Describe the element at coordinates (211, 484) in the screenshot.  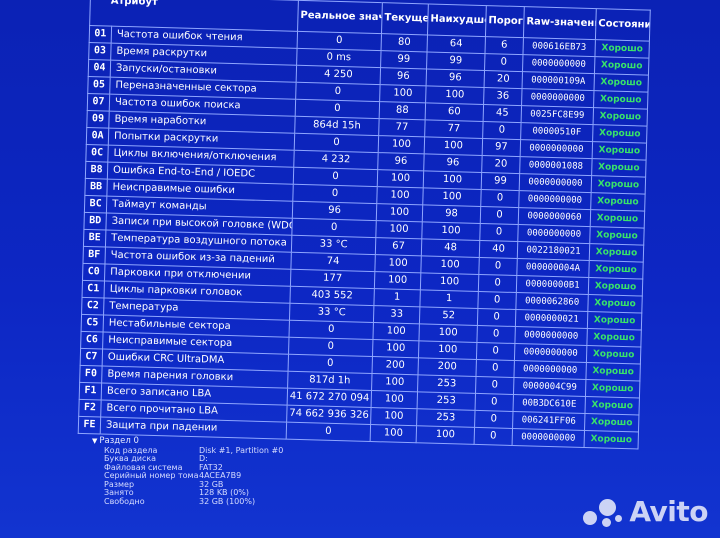
I see `partition-field-value: 32 GB` at that location.